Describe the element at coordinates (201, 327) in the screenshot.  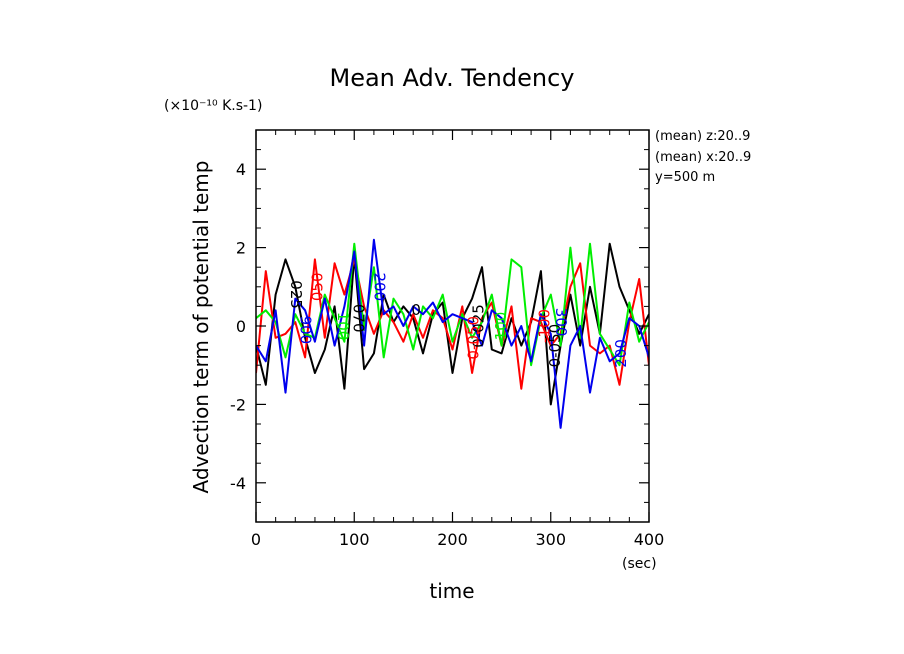
I see `y-axis-label: Advection term of potential temp` at that location.